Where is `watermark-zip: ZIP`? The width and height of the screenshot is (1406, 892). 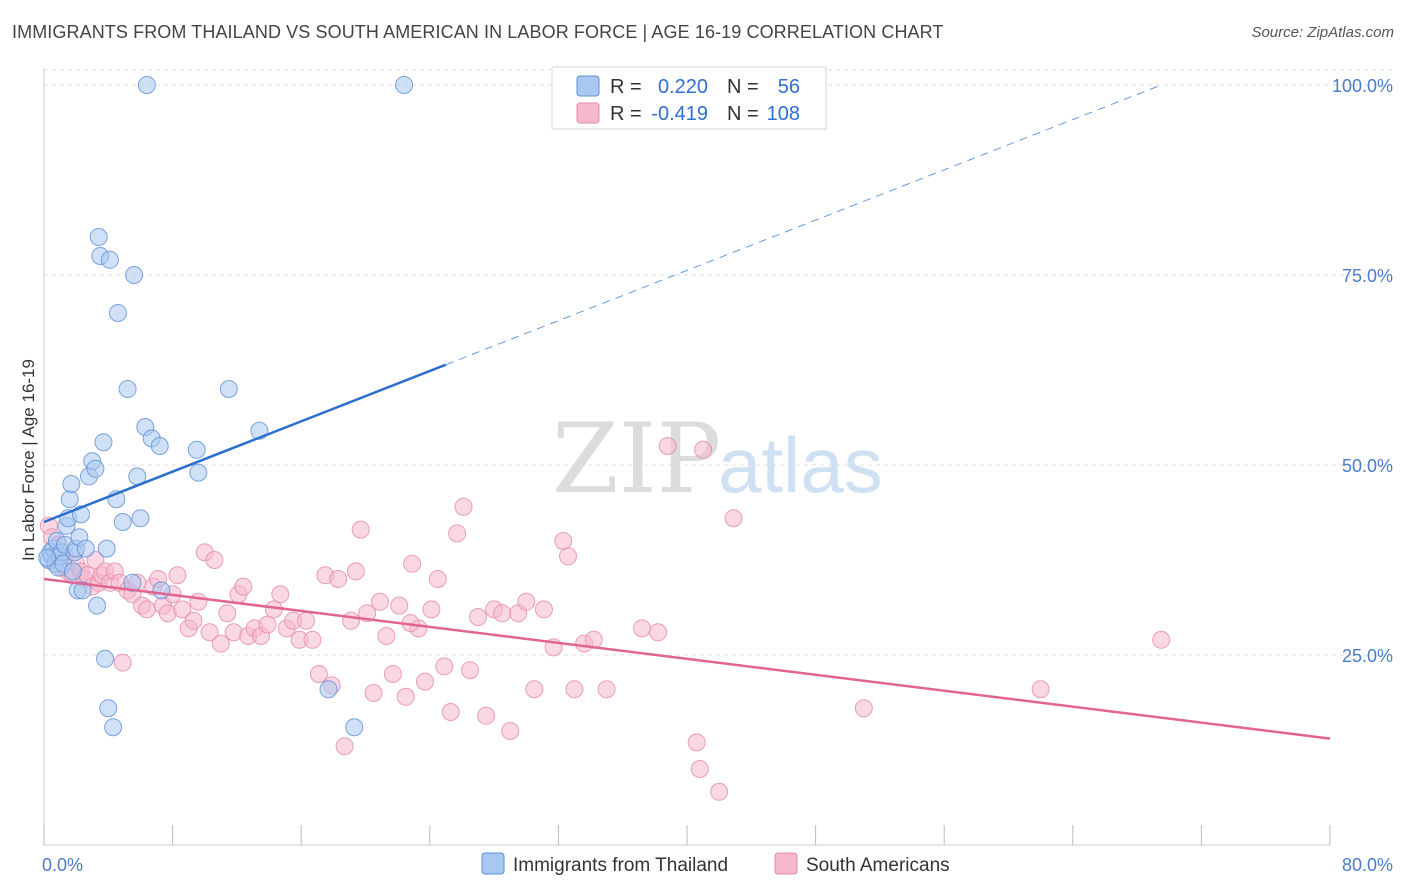
watermark-zip: ZIP is located at coordinates (636, 459).